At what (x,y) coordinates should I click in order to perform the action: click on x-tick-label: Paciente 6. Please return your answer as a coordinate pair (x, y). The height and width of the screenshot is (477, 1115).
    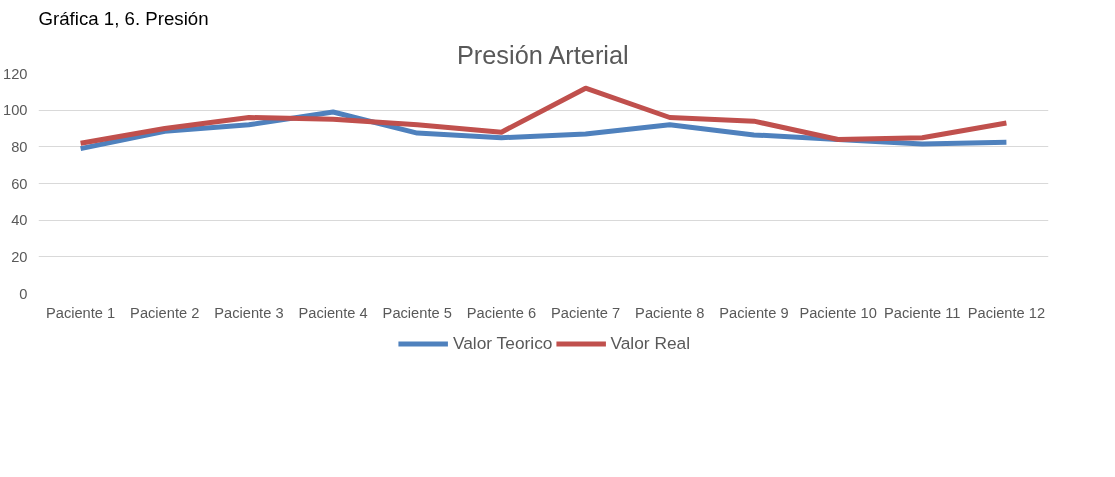
    Looking at the image, I should click on (501, 312).